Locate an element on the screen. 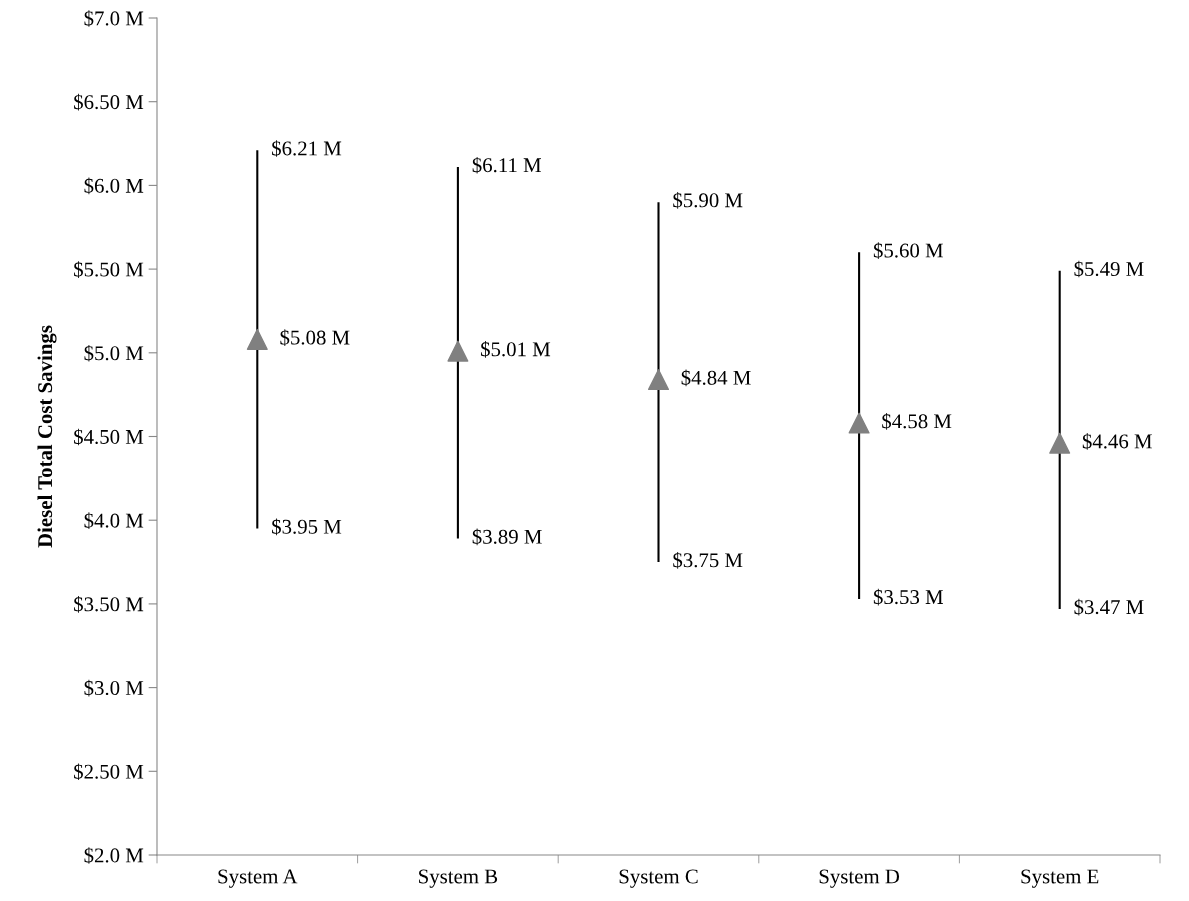 The image size is (1189, 901). data-label: $5.08 M is located at coordinates (315, 338).